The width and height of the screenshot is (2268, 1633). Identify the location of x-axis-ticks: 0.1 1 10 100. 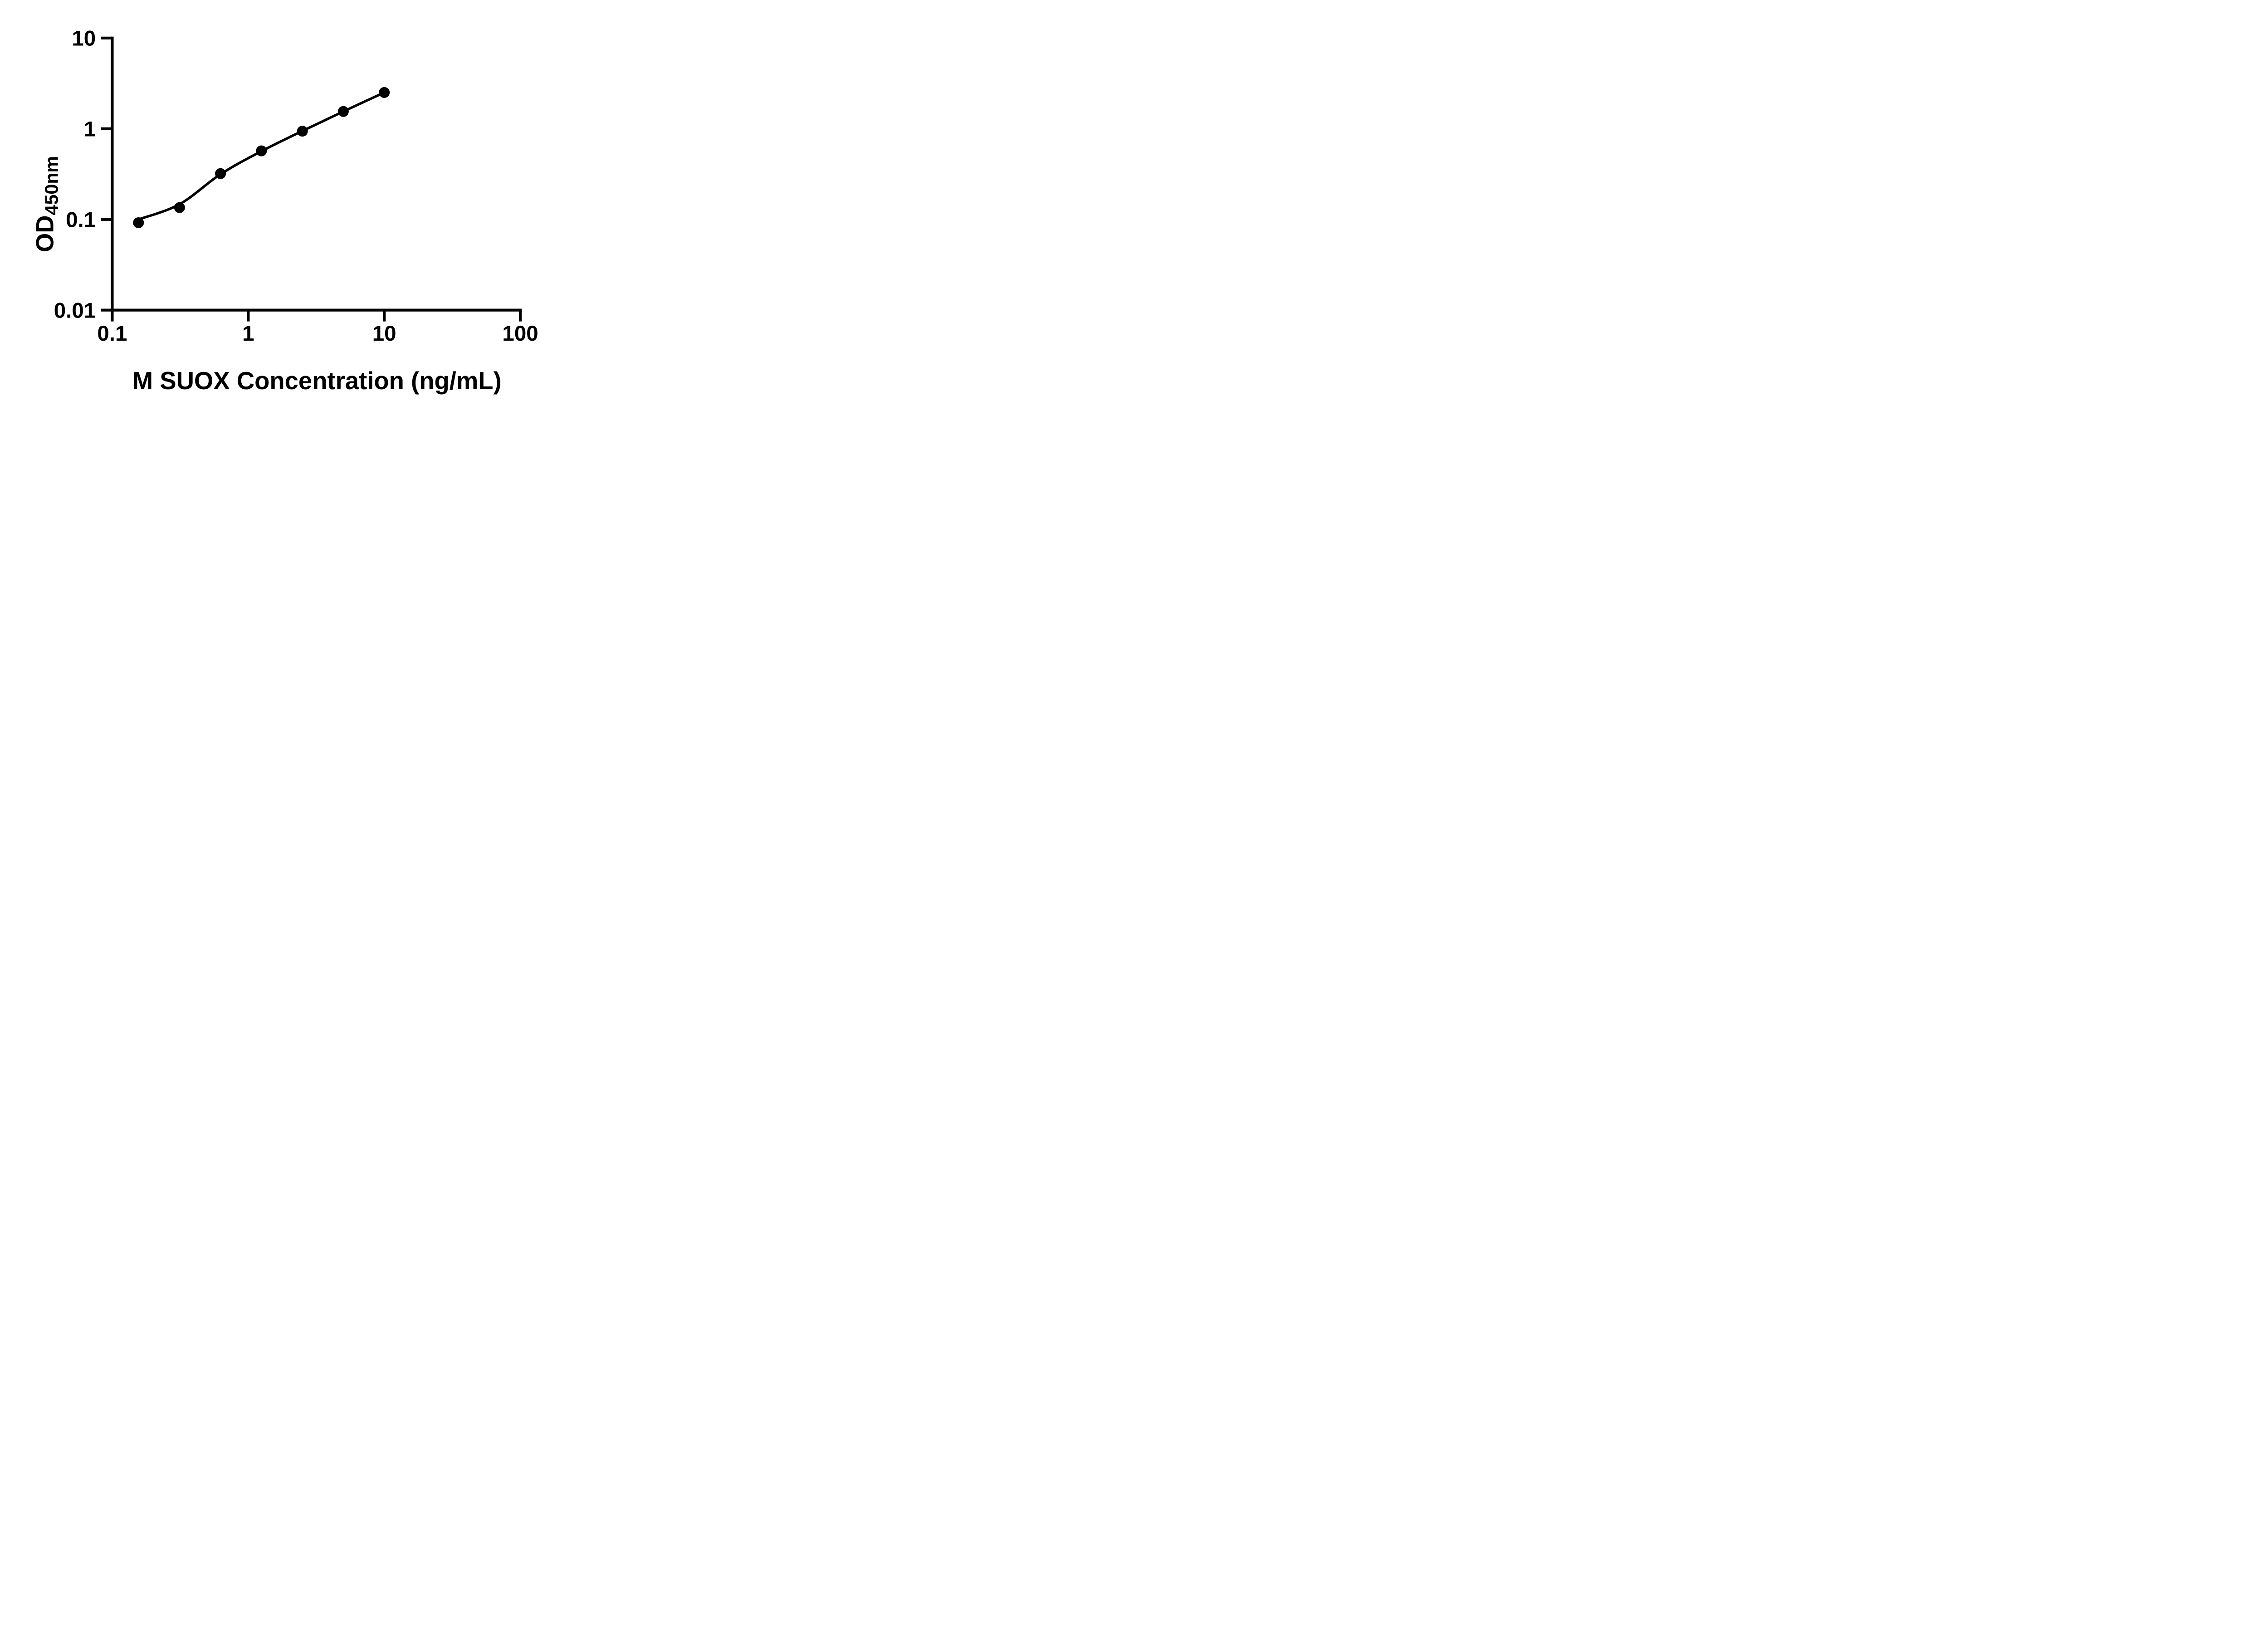
(318, 328).